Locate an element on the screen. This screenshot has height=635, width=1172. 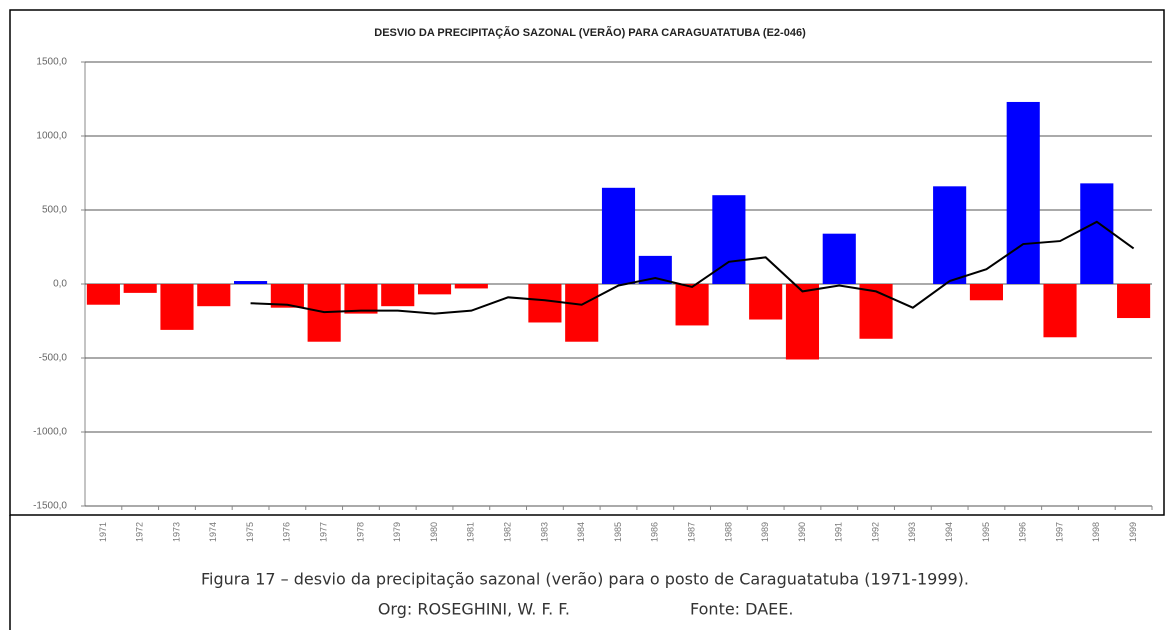
x-tick-label: 1994 is located at coordinates (949, 532).